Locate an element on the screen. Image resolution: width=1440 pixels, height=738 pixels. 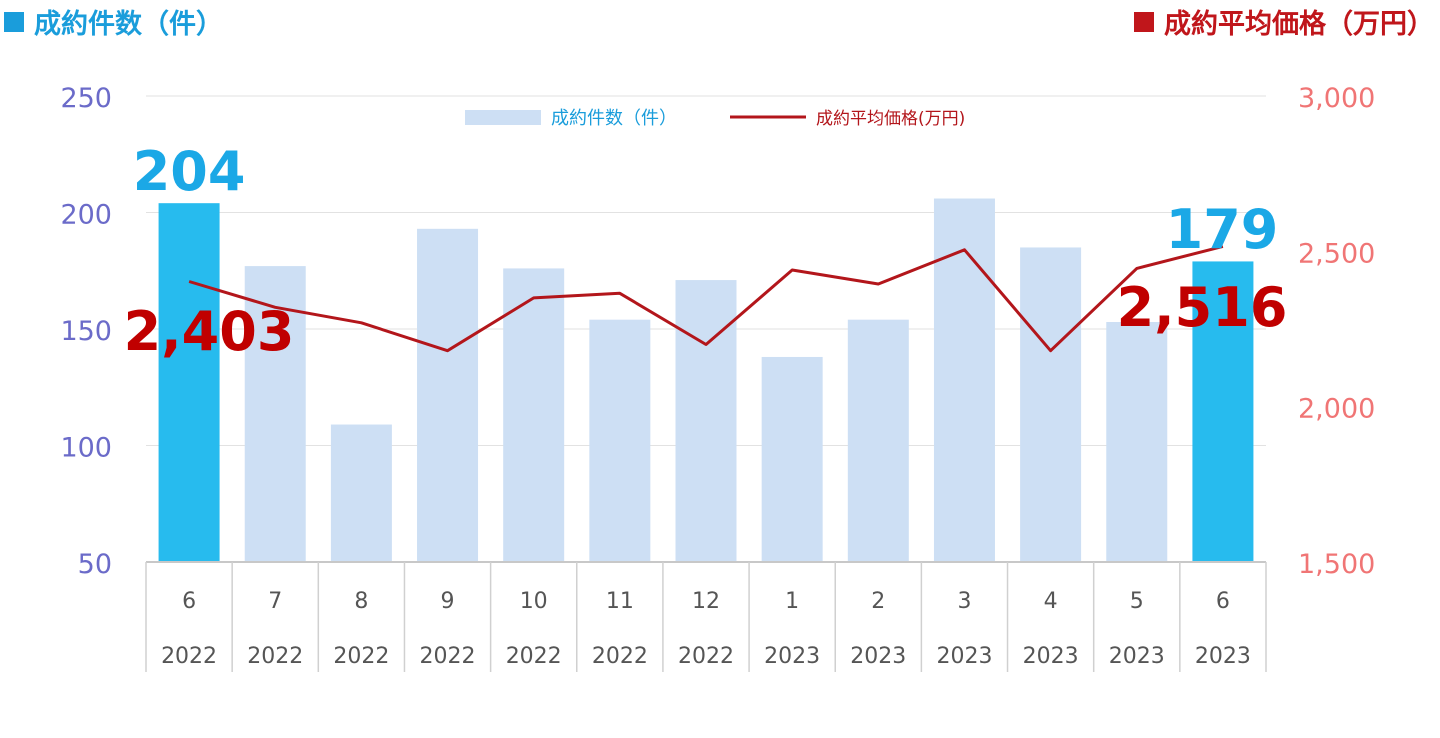
right-axis-header-text: 成約平均価格（万円） is located at coordinates (1299, 24).